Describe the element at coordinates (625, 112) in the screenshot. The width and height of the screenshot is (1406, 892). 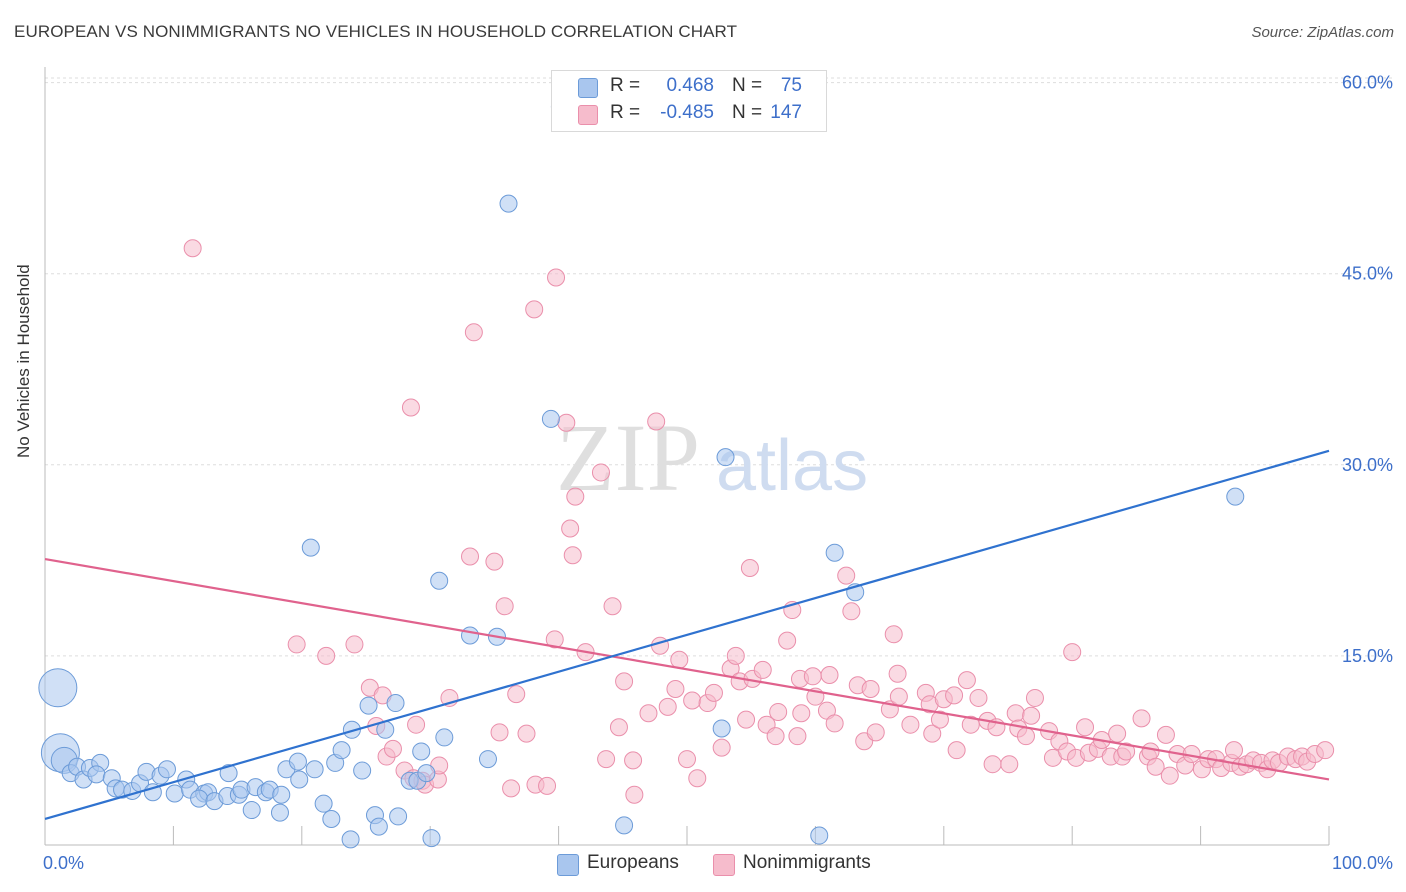
I see `r-label: R =` at that location.